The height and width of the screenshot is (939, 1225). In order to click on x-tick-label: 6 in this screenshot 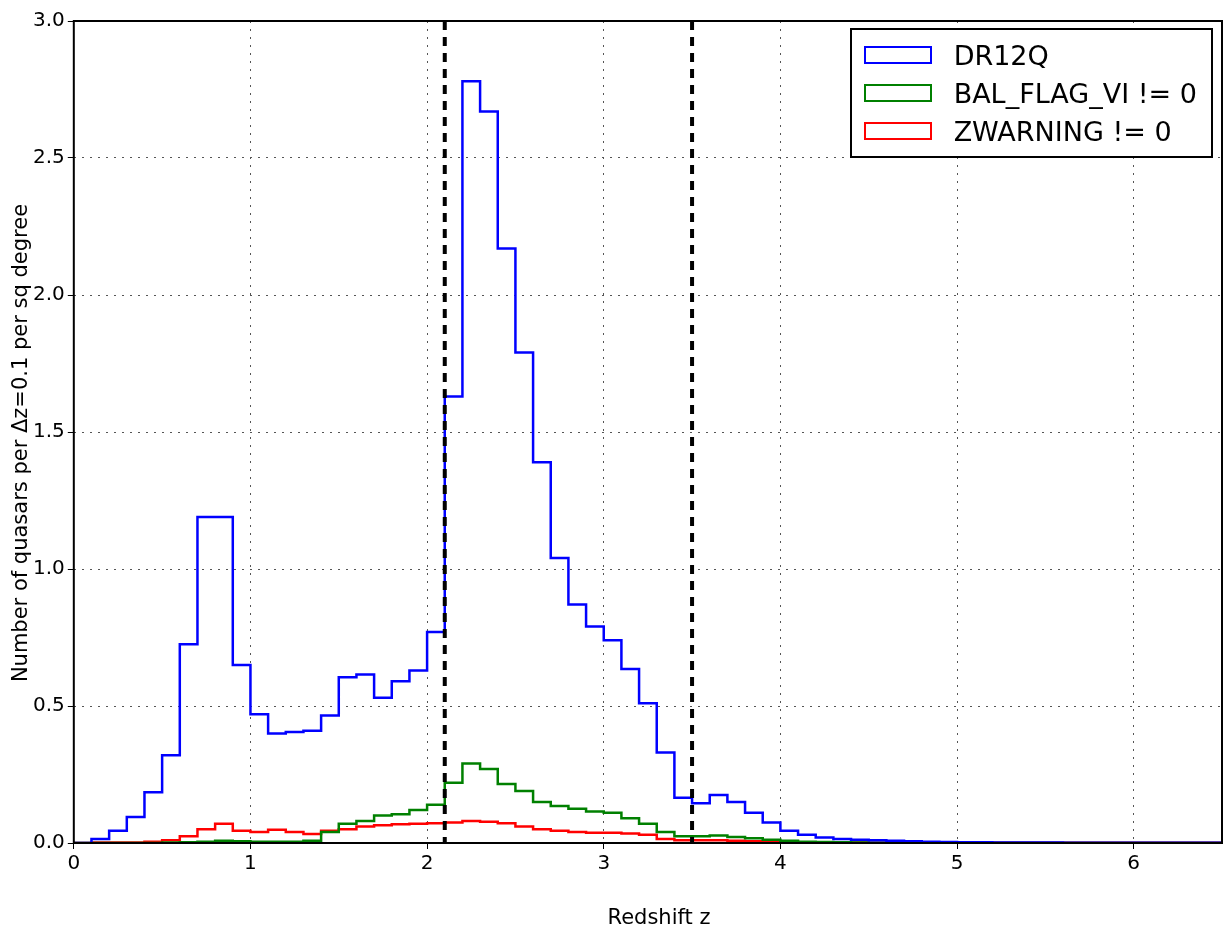, I will do `click(1134, 862)`.